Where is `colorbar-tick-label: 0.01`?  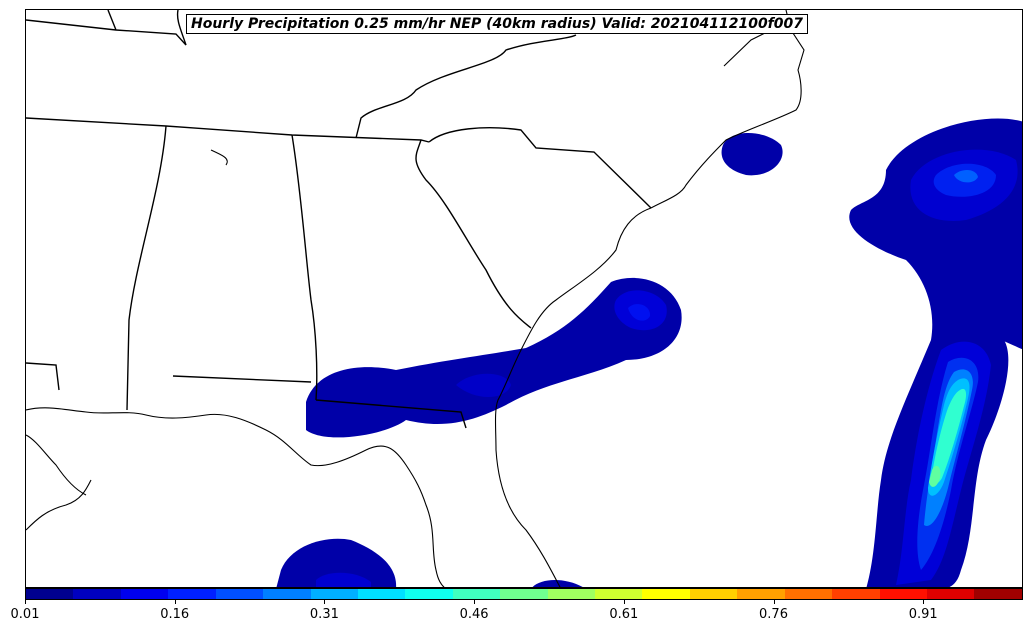
colorbar-tick-label: 0.01 is located at coordinates (25, 614).